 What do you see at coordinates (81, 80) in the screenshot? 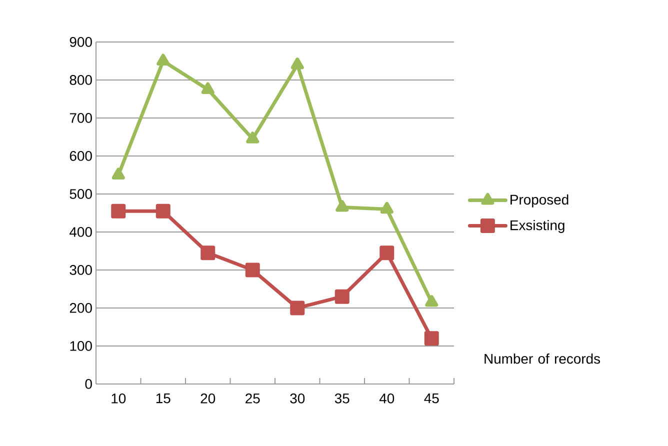
I see `y-tick-label: 800` at bounding box center [81, 80].